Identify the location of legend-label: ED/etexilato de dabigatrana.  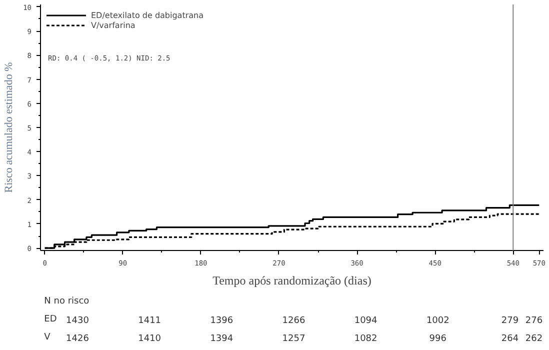
(147, 15).